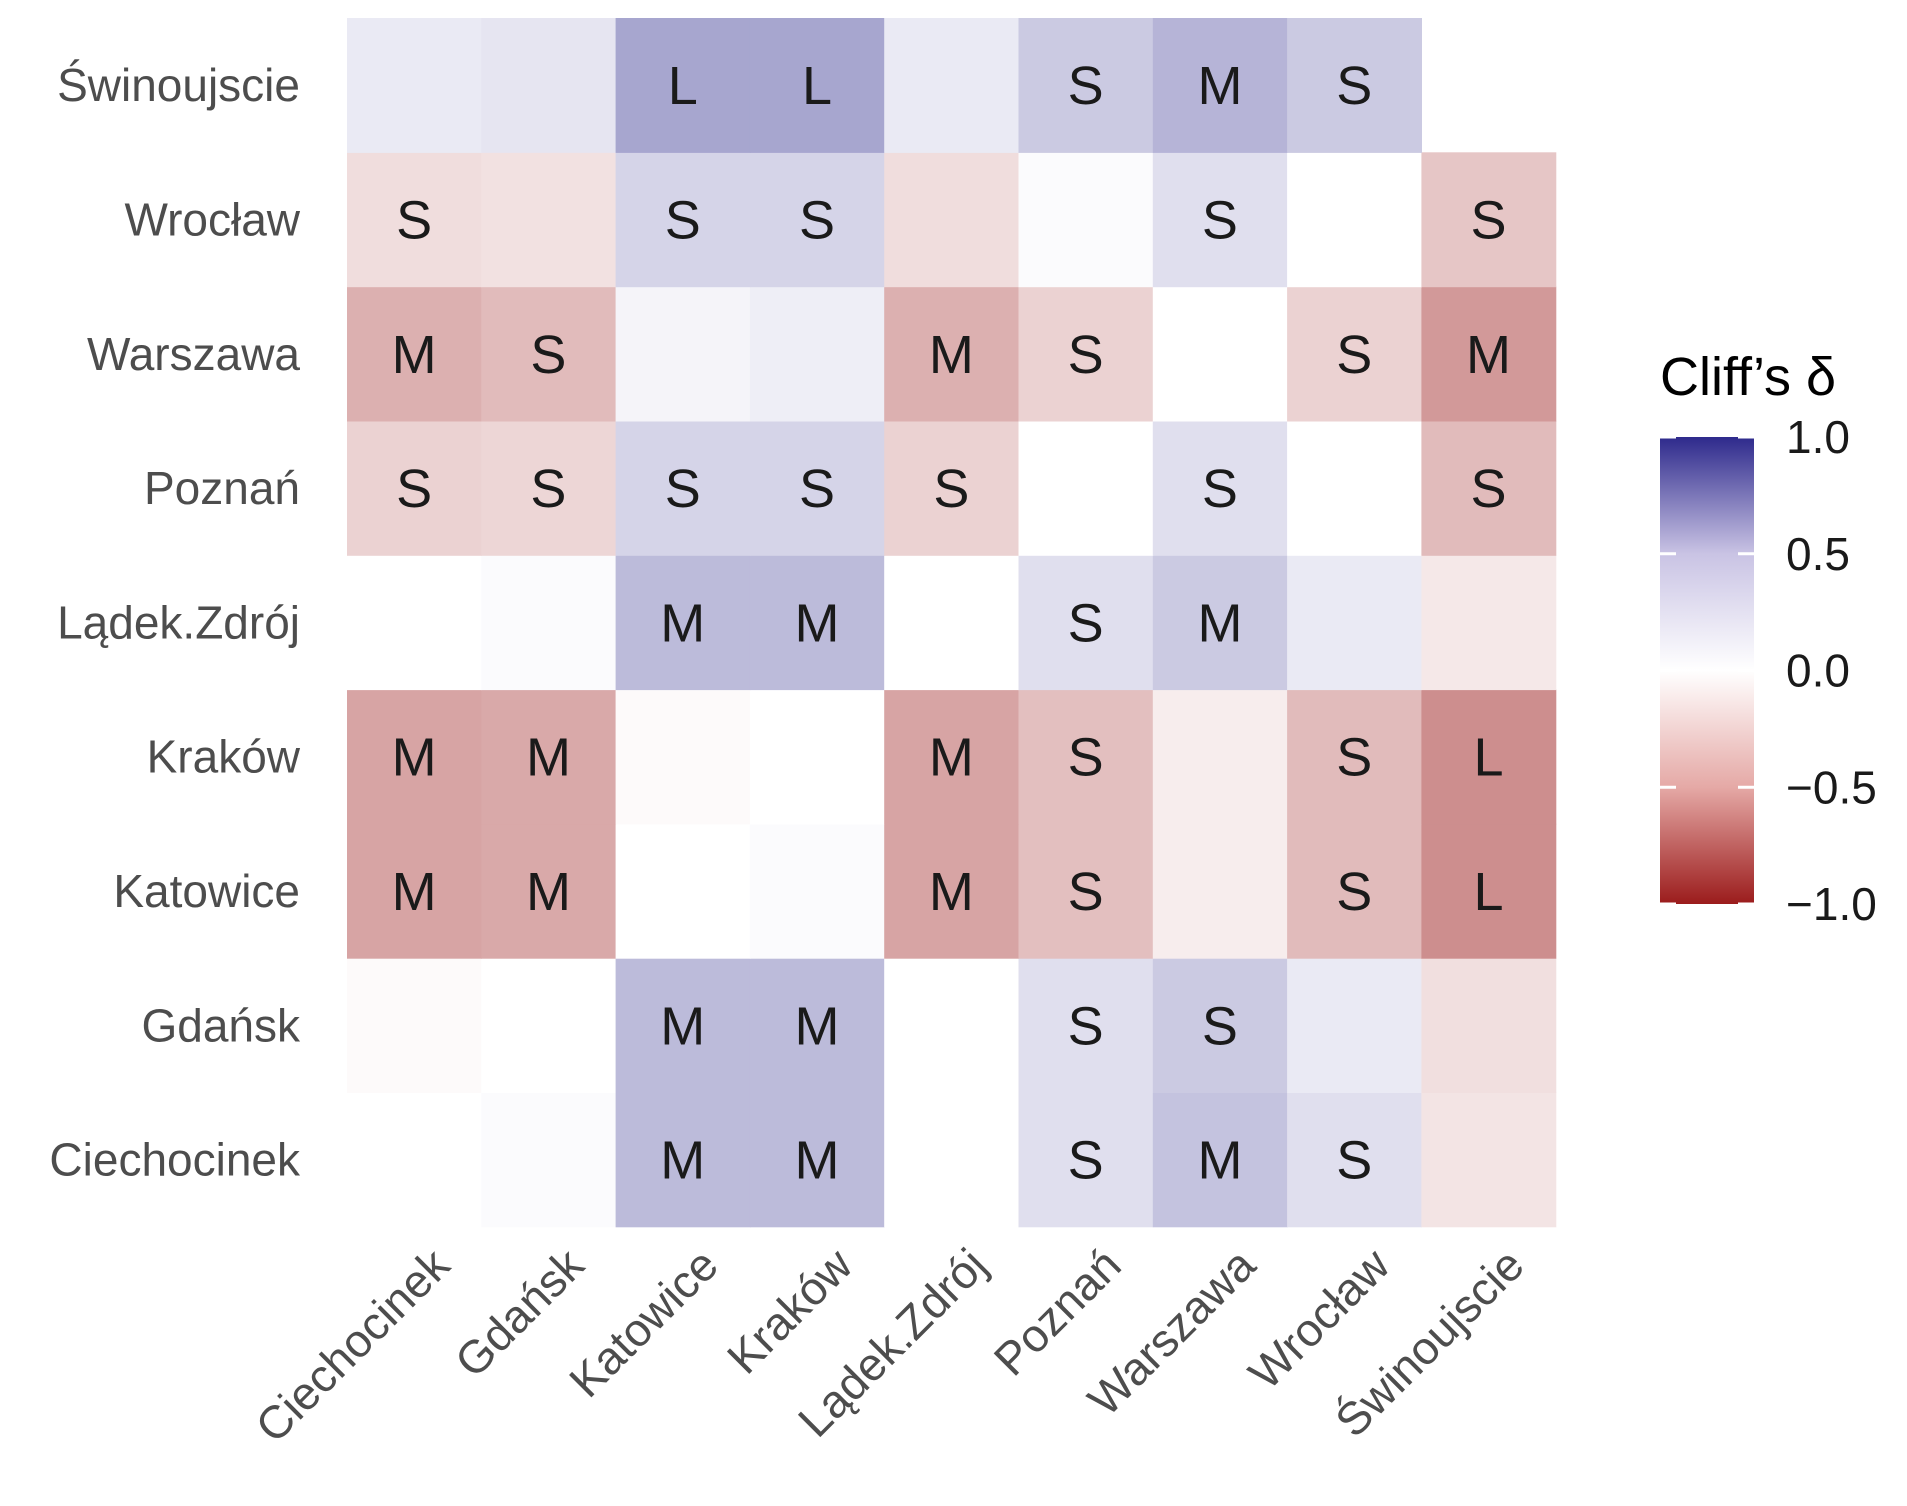 This screenshot has height=1506, width=1907. I want to click on y-tick-label: Poznań, so click(222, 488).